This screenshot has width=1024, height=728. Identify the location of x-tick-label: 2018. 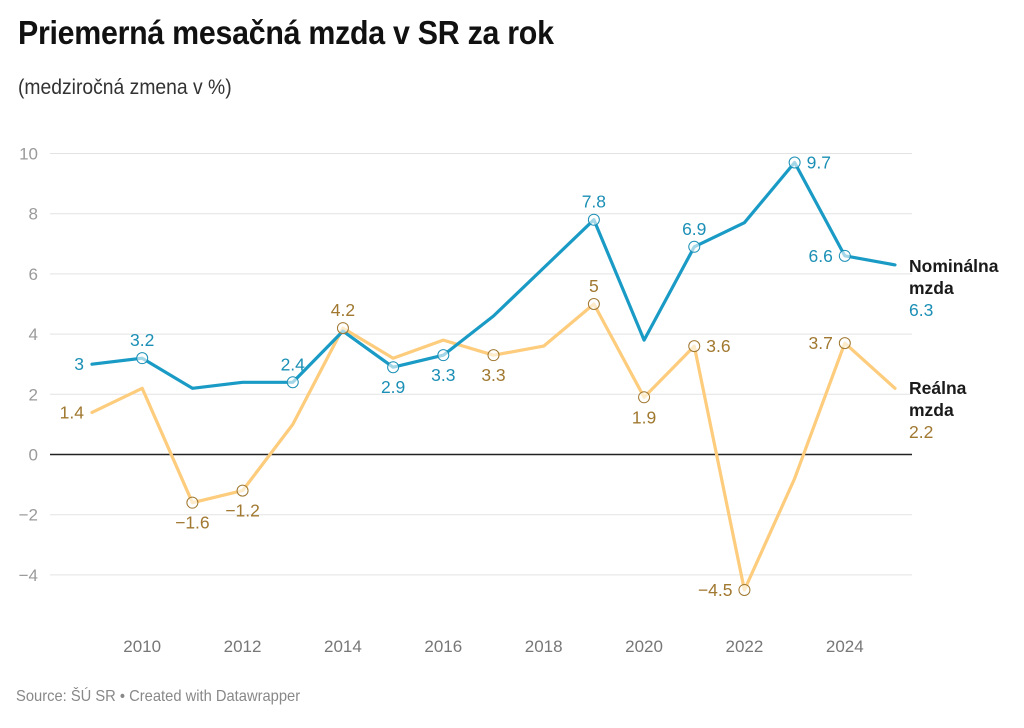
(544, 646).